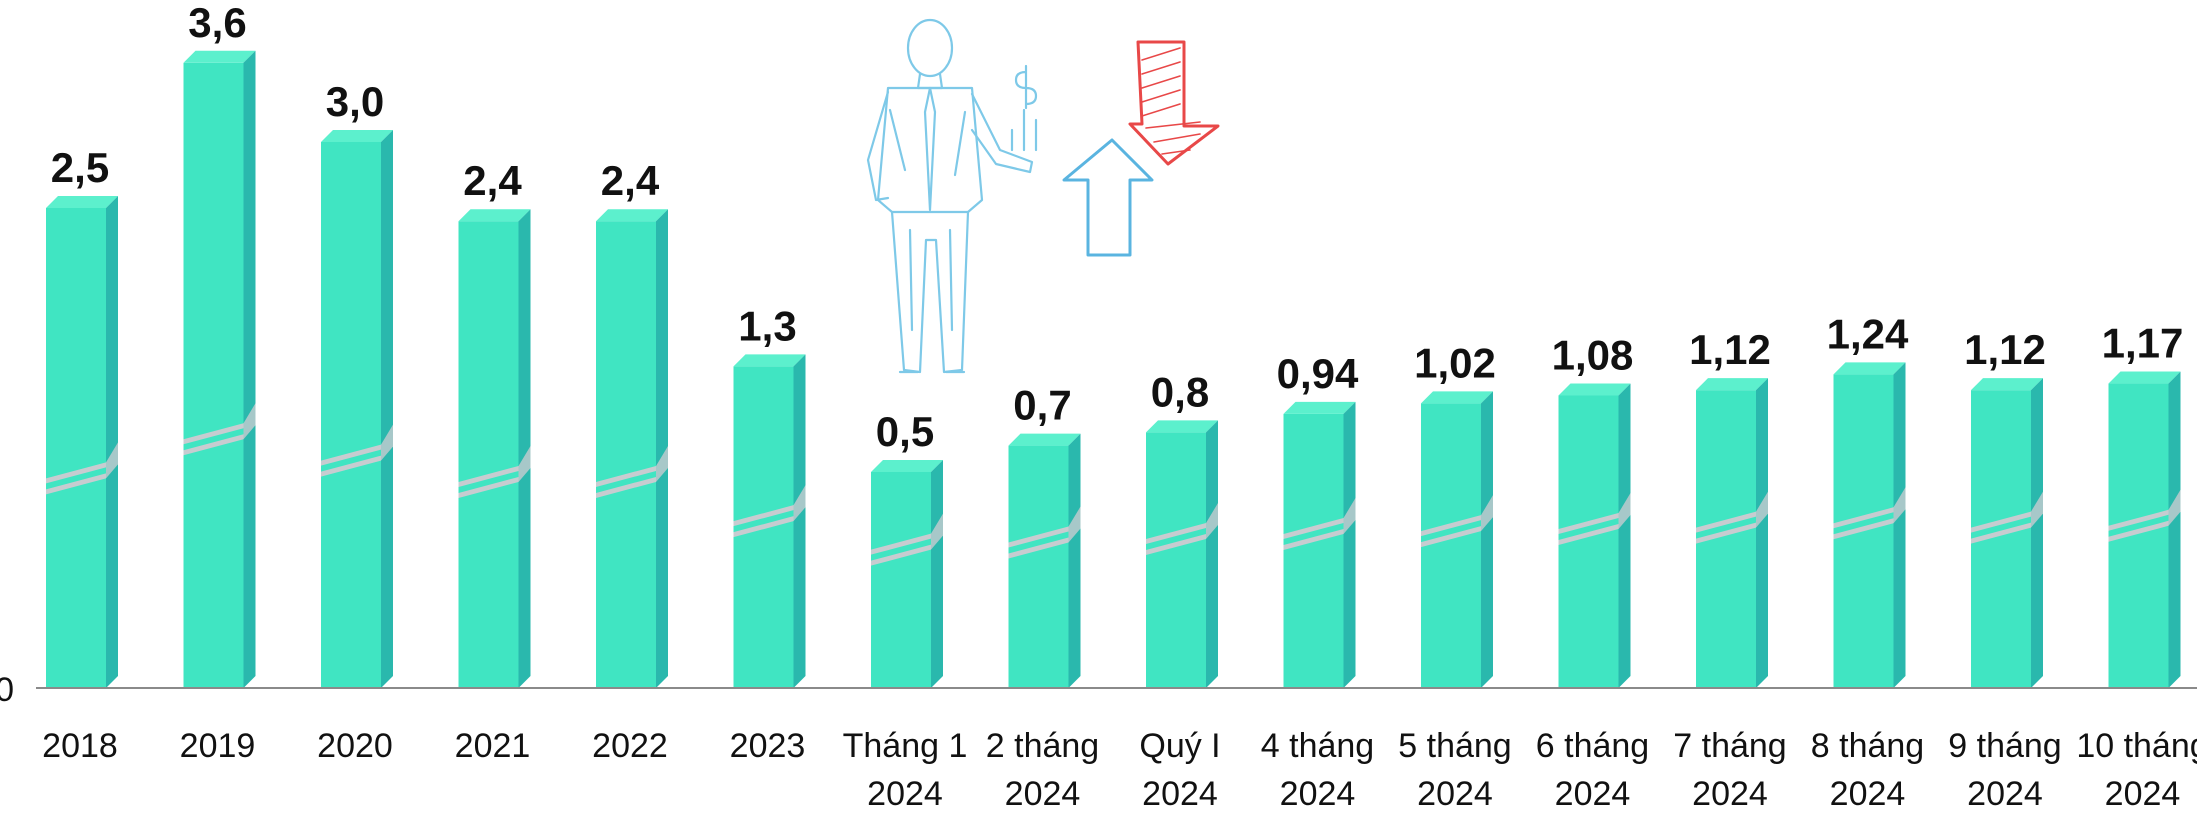 This screenshot has width=2197, height=823. Describe the element at coordinates (1180, 391) in the screenshot. I see `value-label: 0,8` at that location.